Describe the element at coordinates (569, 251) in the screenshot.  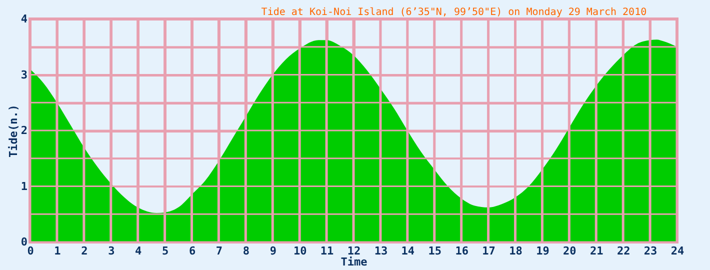
I see `x-tick-label: 20` at that location.